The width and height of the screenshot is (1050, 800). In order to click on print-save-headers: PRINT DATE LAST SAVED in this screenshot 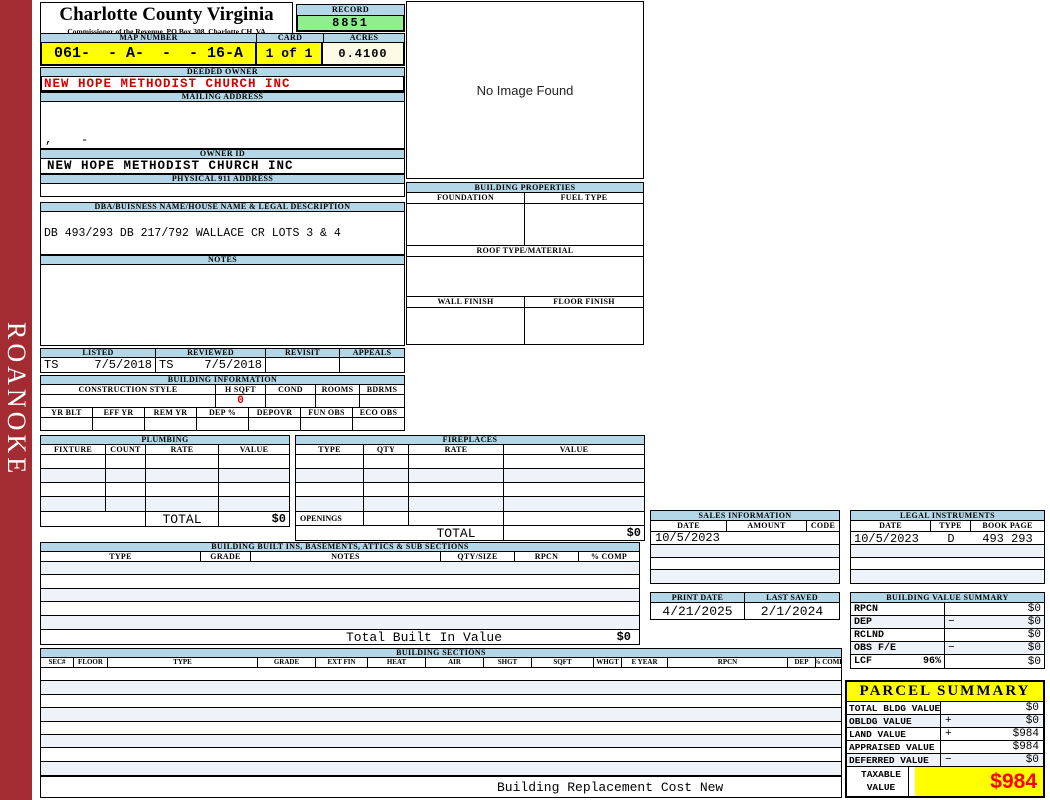, I will do `click(745, 597)`.